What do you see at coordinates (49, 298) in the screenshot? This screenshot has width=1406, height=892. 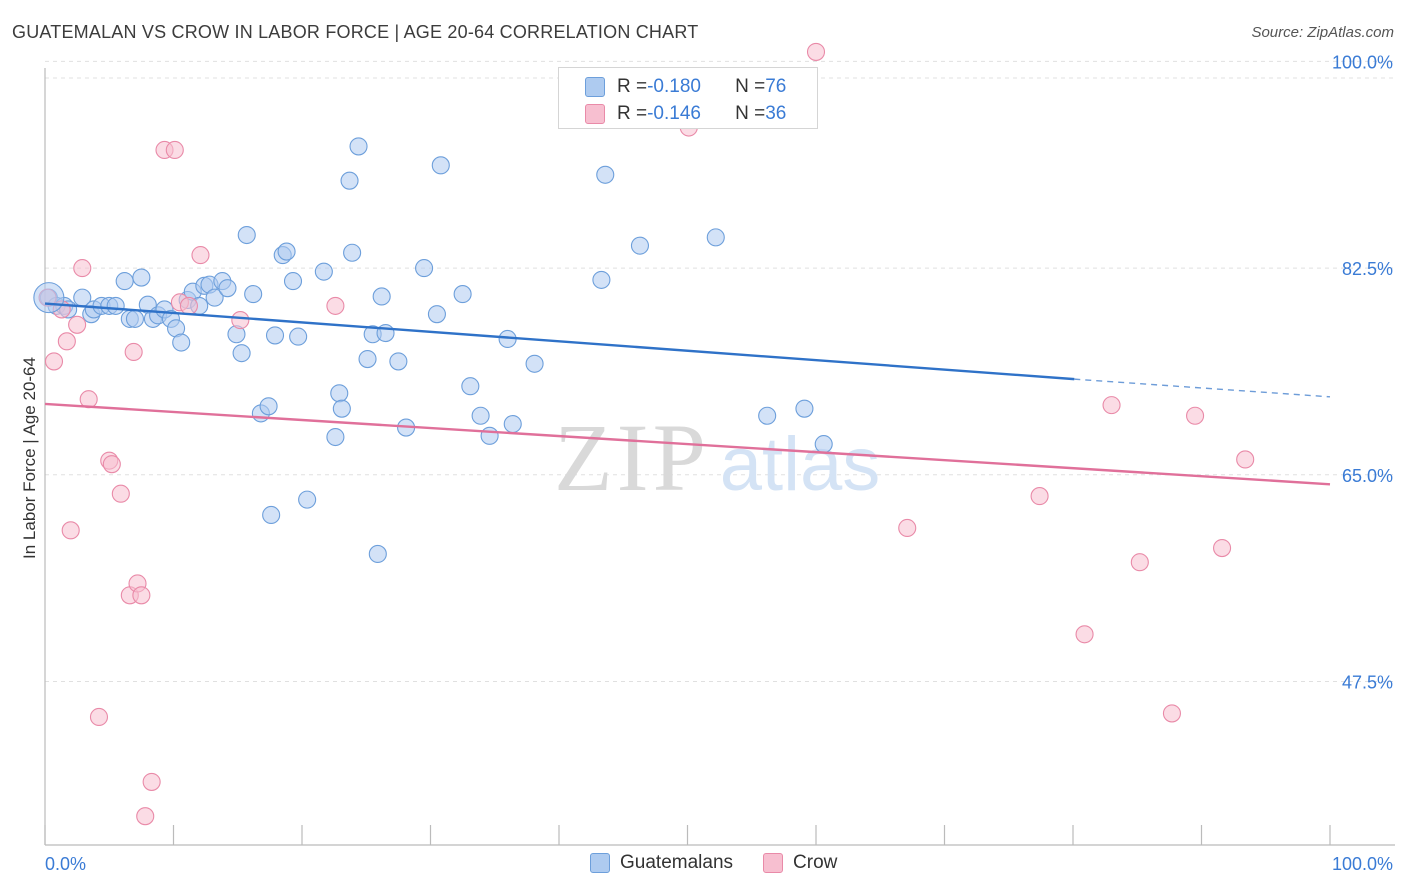 I see `guatemalans-cluster-point` at bounding box center [49, 298].